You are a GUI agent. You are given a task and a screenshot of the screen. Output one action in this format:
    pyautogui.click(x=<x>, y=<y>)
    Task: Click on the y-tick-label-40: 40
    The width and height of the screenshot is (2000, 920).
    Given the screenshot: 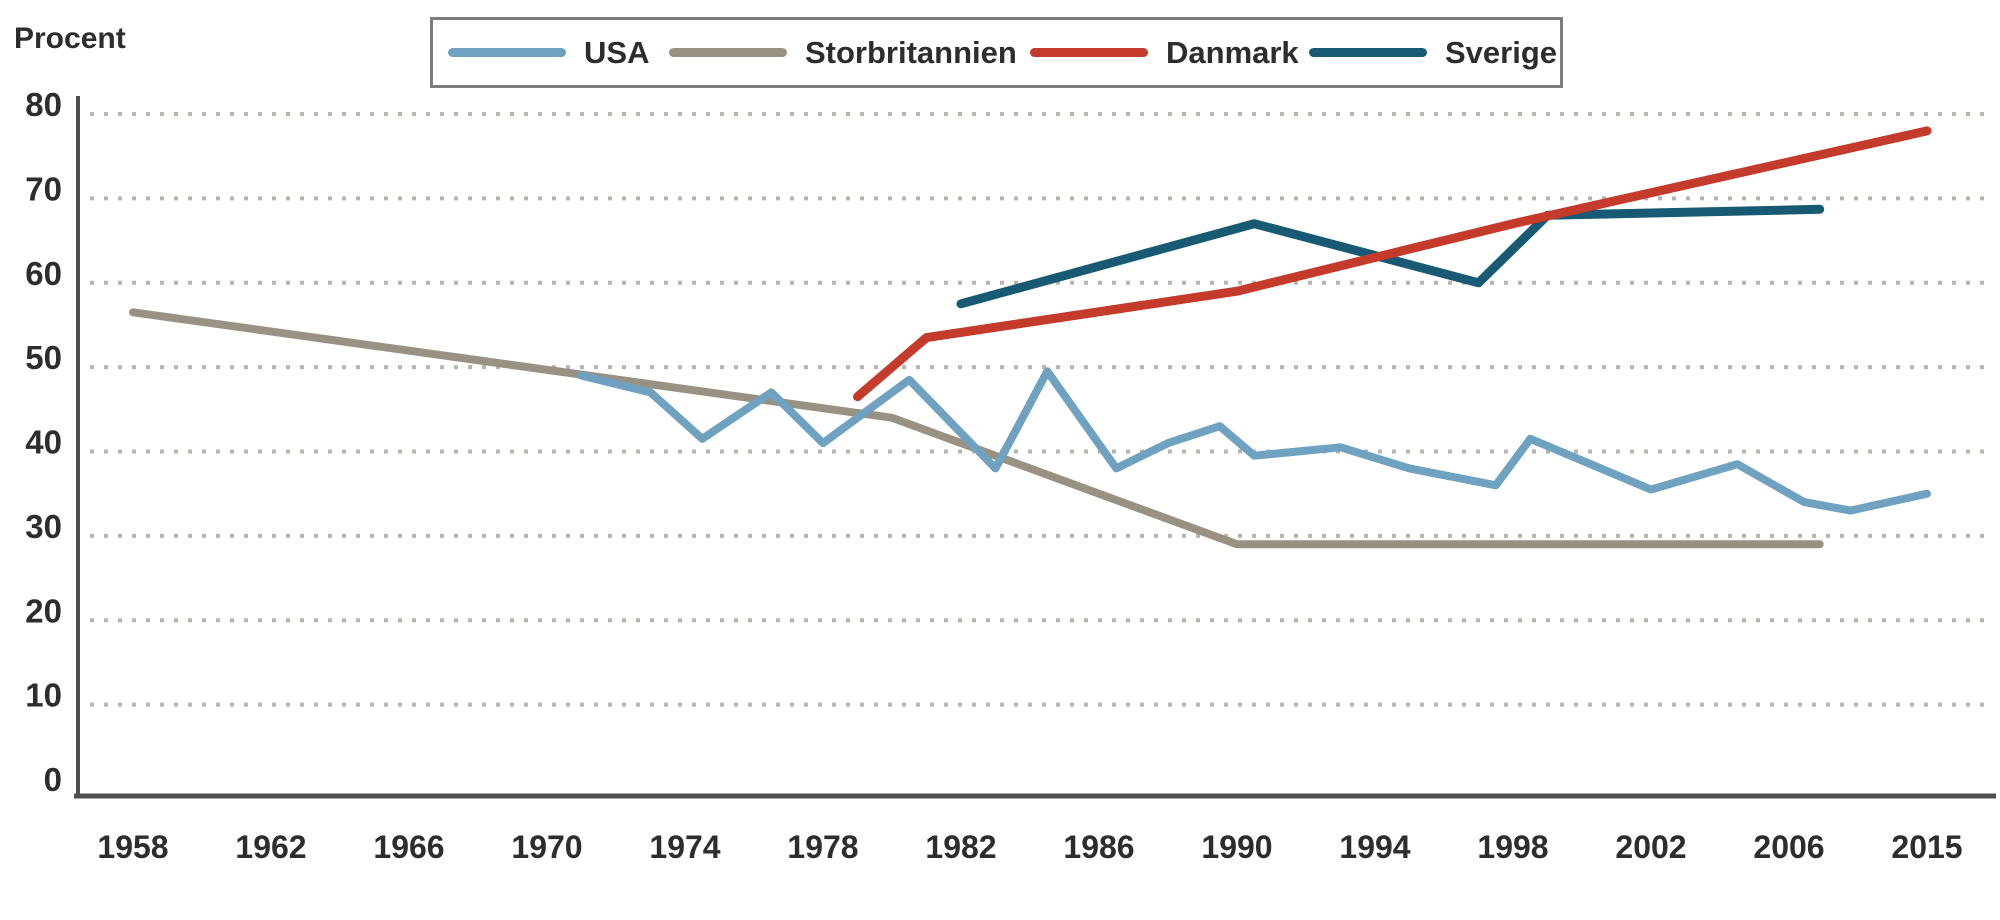 What is the action you would take?
    pyautogui.click(x=43, y=442)
    